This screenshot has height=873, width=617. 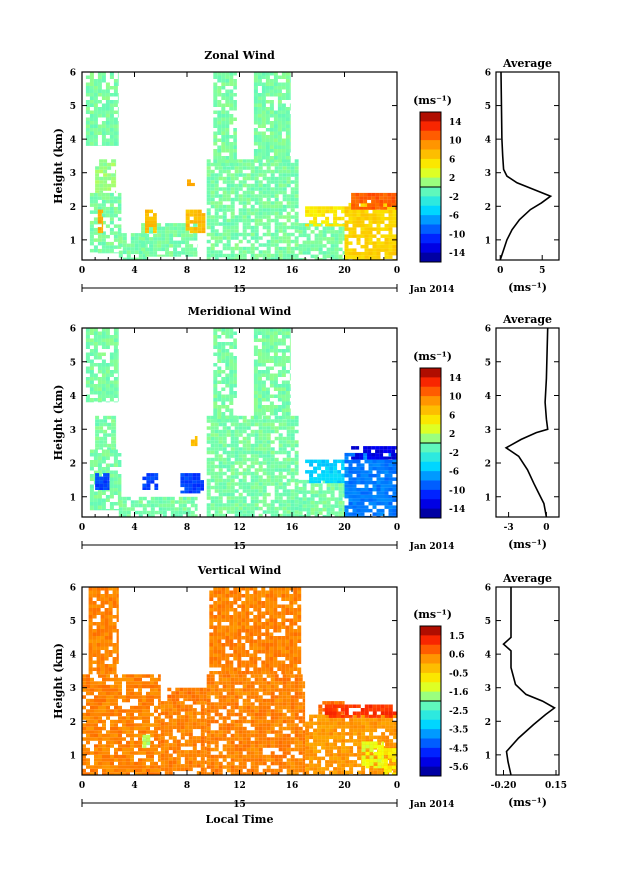 What do you see at coordinates (430, 135) in the screenshot?
I see `colorbar-swatch` at bounding box center [430, 135].